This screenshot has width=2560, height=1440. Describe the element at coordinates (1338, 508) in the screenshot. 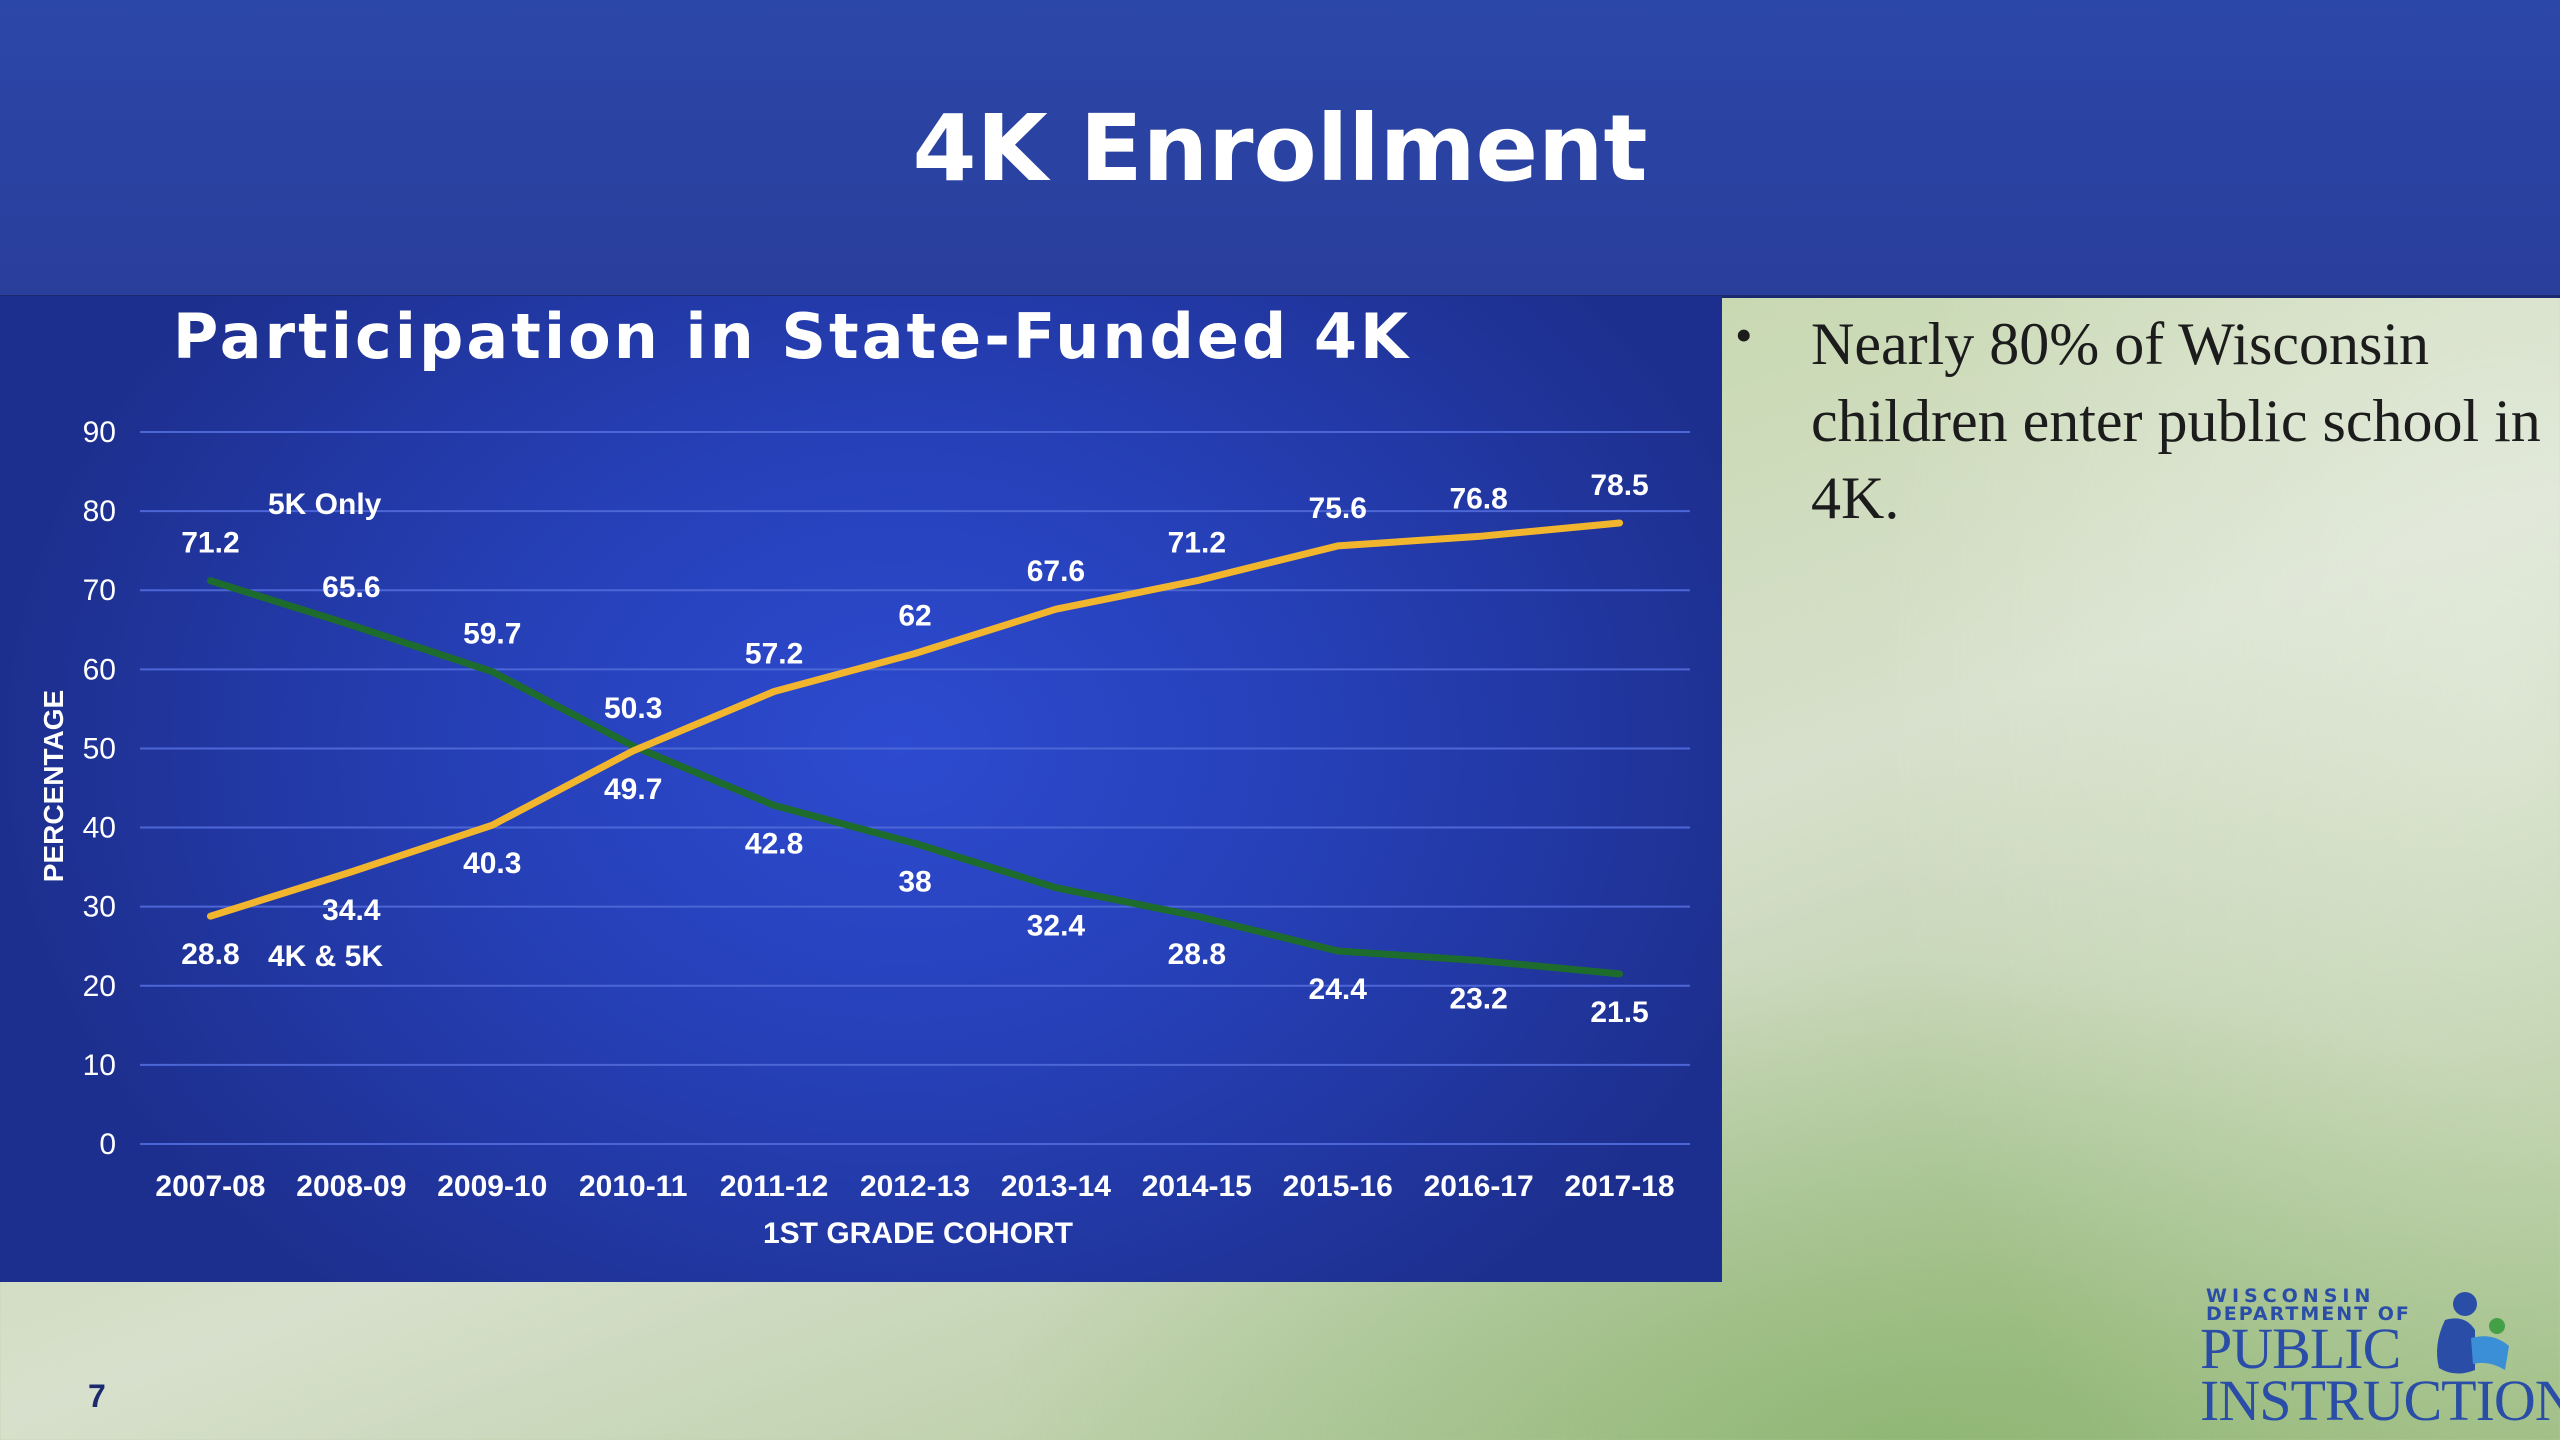

I see `data-label-4k-5k: 75.6` at that location.